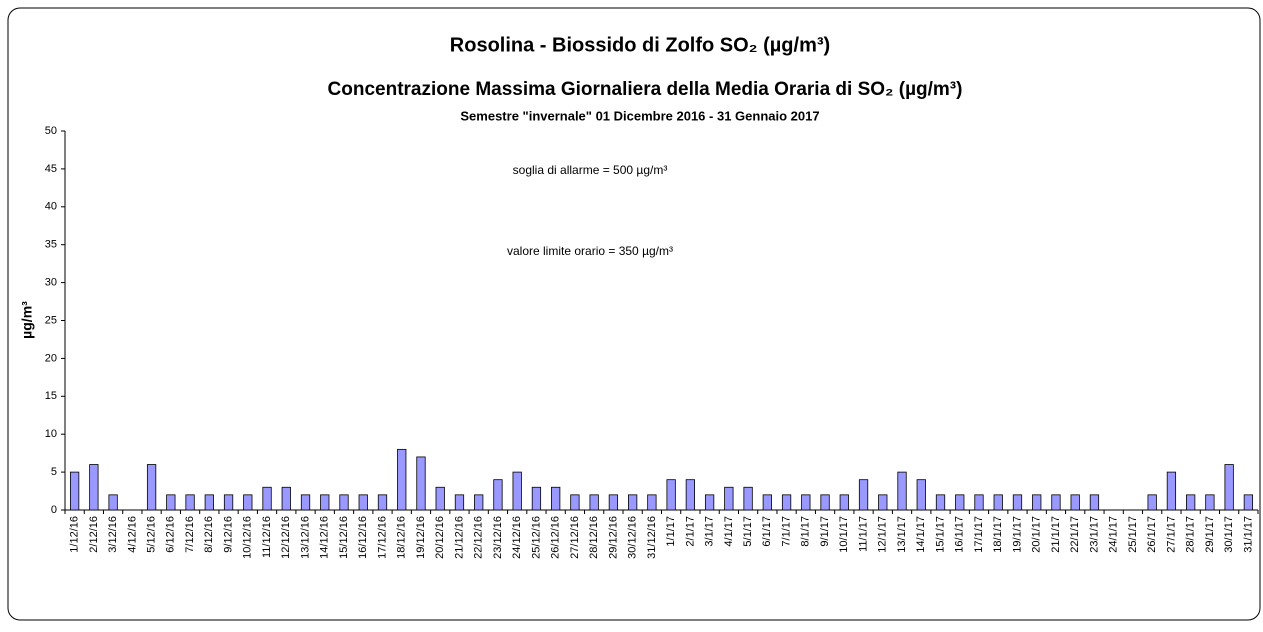 The width and height of the screenshot is (1263, 632). What do you see at coordinates (51, 434) in the screenshot?
I see `y-tick-label: 10` at bounding box center [51, 434].